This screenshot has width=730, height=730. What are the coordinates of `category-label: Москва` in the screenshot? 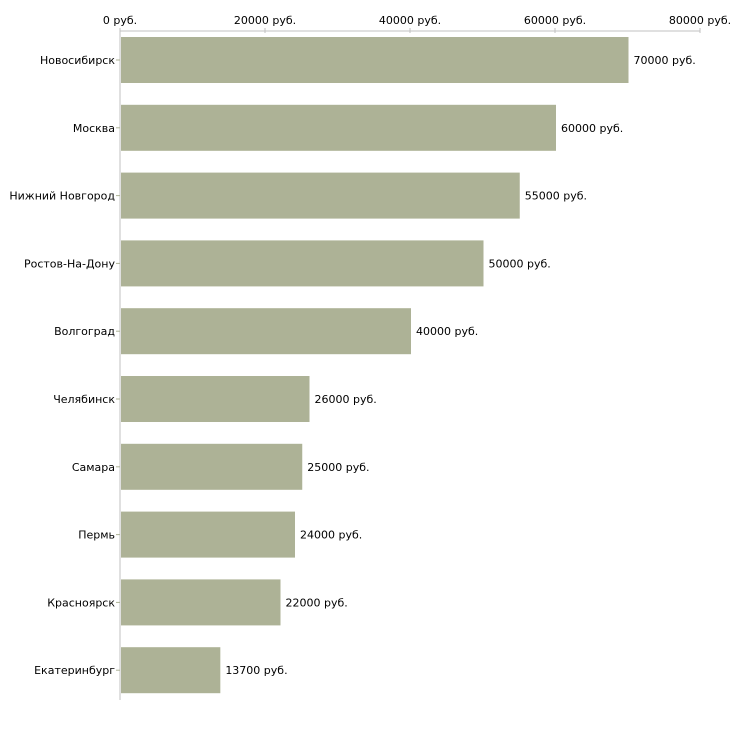 It's located at (94, 128).